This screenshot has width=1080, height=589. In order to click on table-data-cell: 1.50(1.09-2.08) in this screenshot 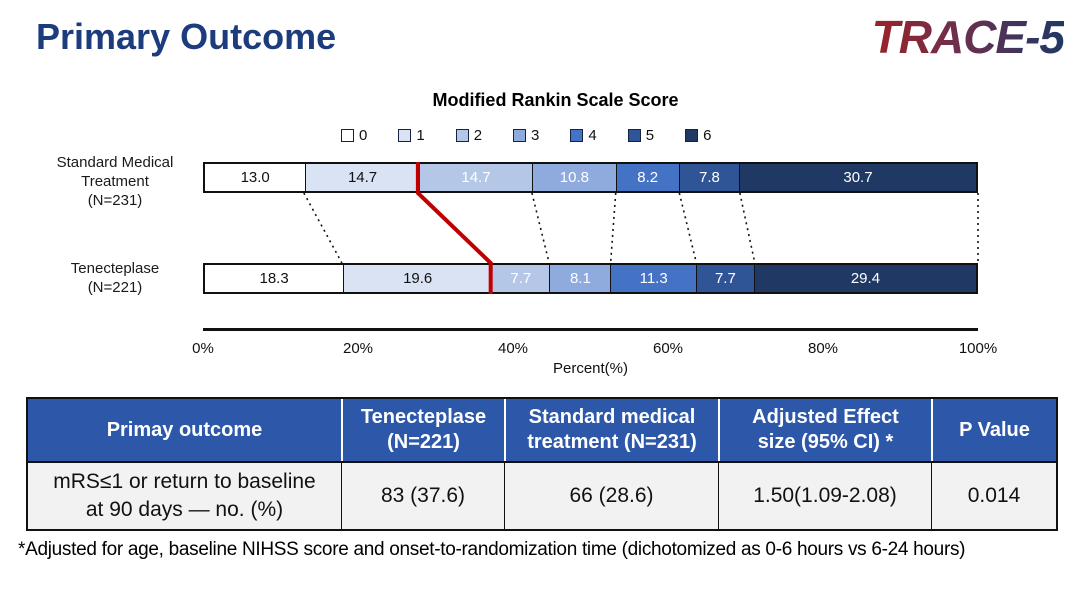, I will do `click(824, 495)`.